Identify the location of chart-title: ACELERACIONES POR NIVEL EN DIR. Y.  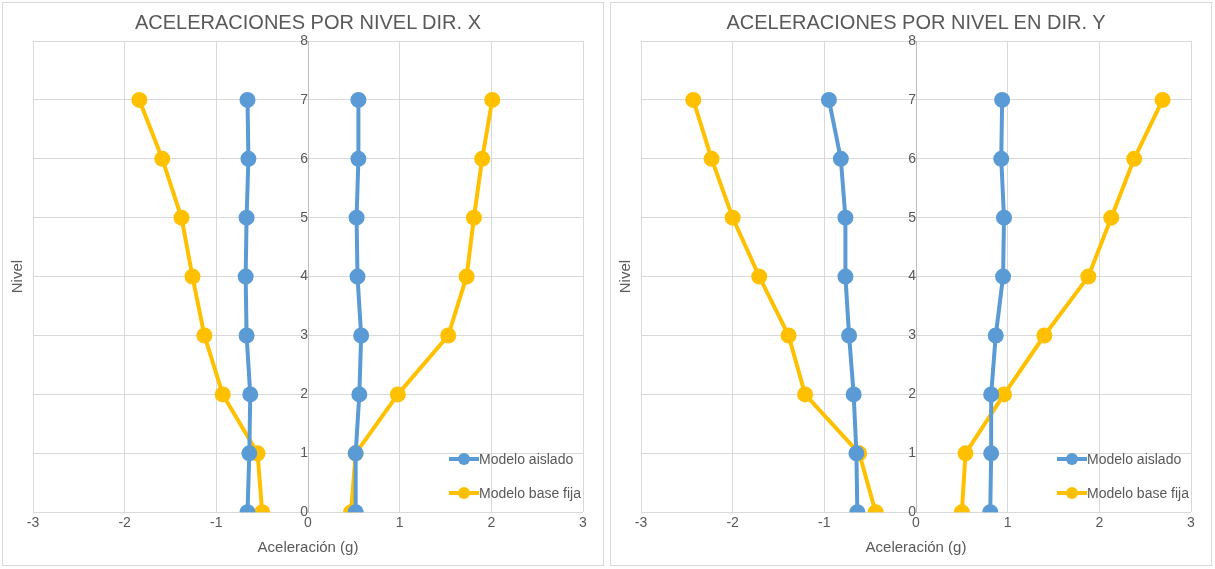
(916, 21).